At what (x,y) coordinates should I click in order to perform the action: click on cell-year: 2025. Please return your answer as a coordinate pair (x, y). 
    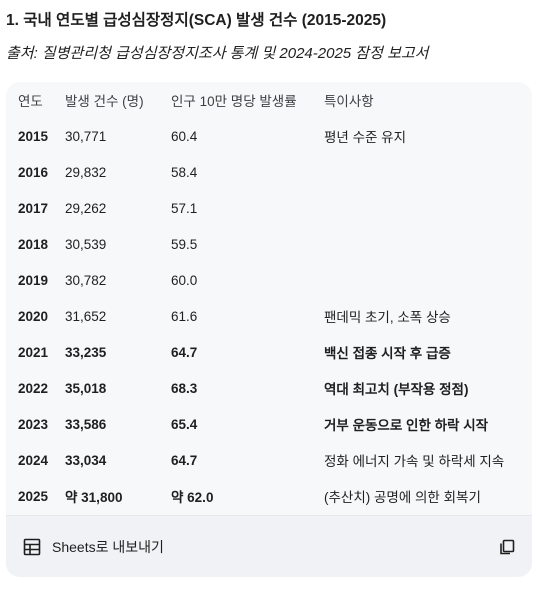
    Looking at the image, I should click on (33, 496).